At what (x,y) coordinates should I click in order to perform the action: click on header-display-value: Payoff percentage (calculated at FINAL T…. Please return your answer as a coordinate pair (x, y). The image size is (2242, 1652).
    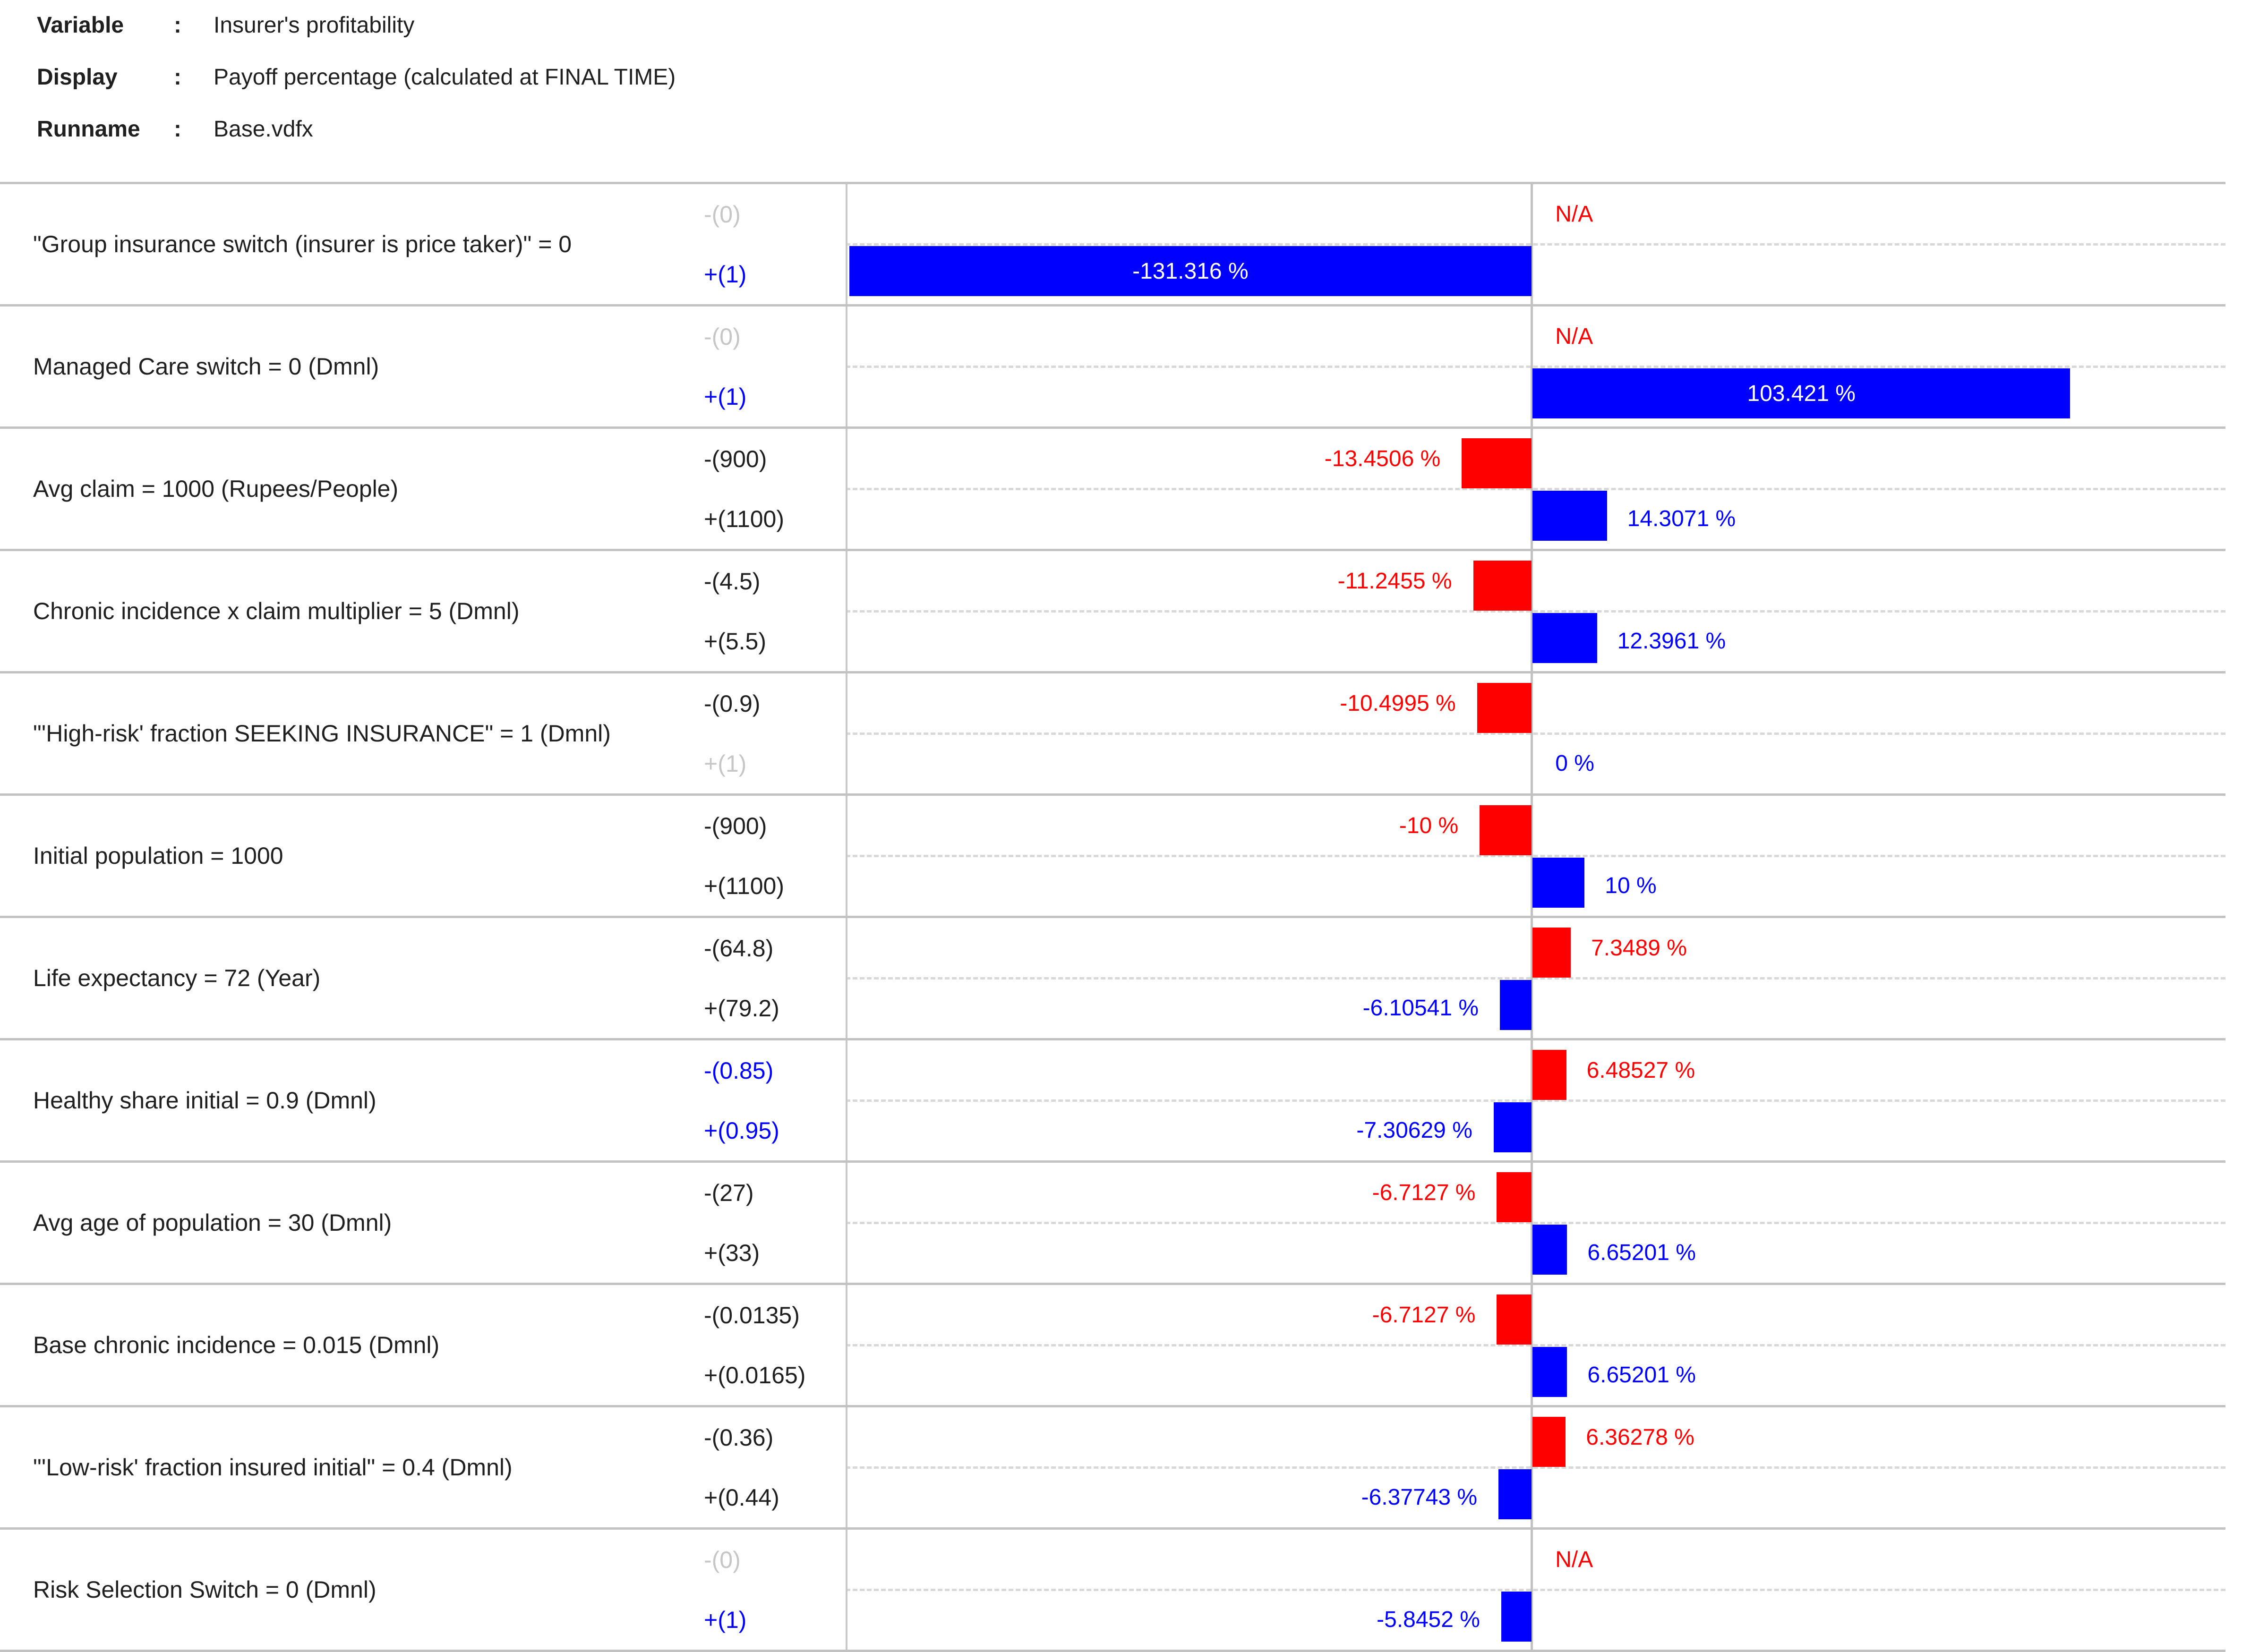
    Looking at the image, I should click on (445, 77).